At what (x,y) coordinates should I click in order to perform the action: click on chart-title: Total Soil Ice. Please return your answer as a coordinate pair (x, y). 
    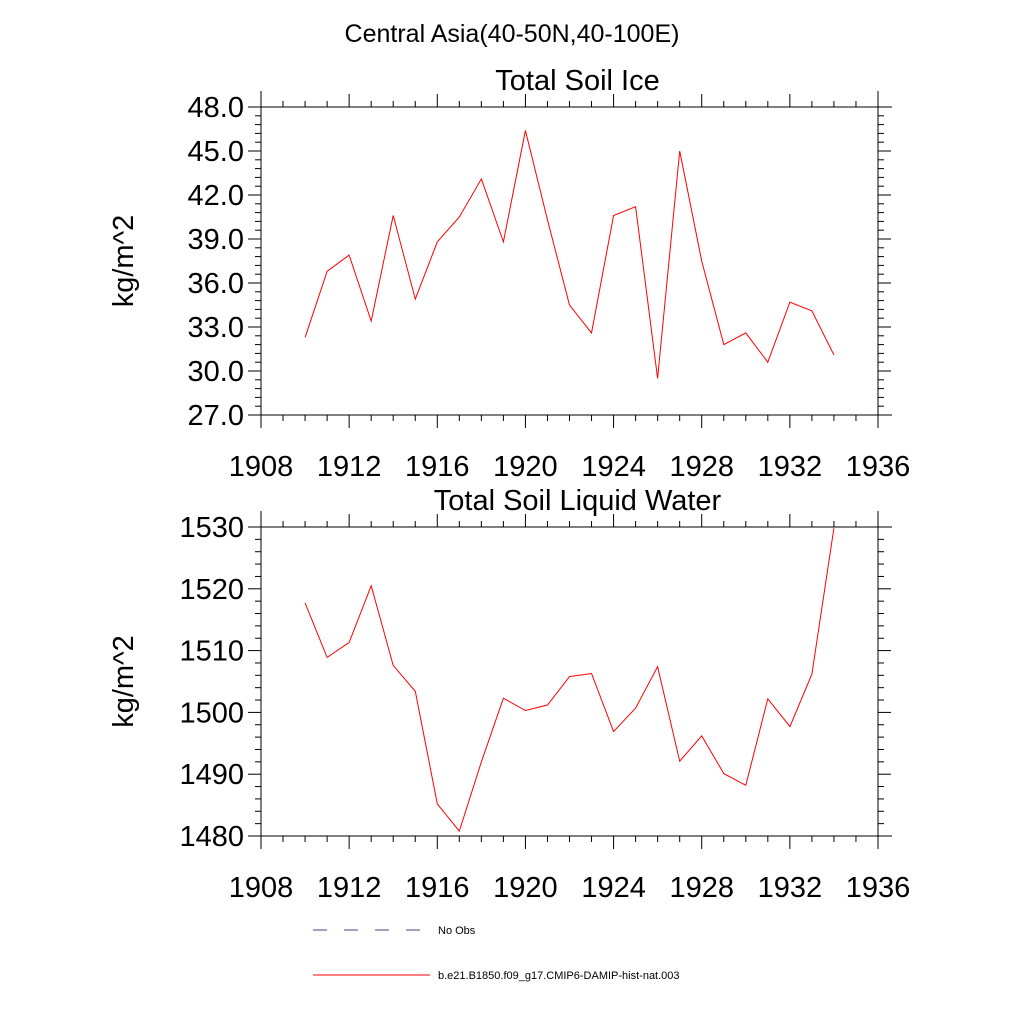
    Looking at the image, I should click on (577, 81).